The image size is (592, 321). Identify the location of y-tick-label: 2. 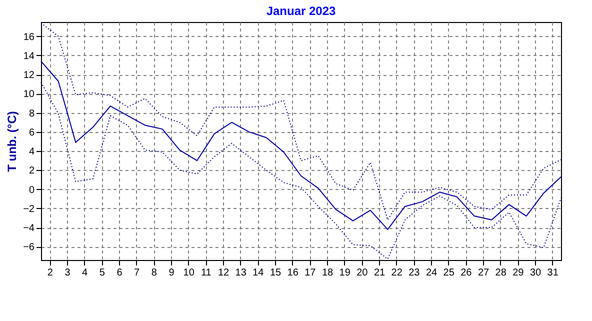
(31, 171).